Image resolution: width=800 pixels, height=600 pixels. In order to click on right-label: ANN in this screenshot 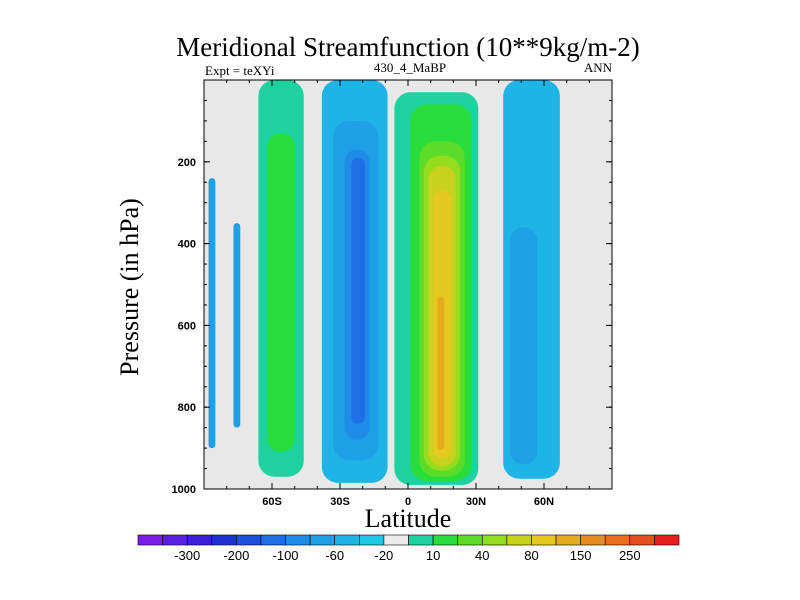, I will do `click(598, 67)`.